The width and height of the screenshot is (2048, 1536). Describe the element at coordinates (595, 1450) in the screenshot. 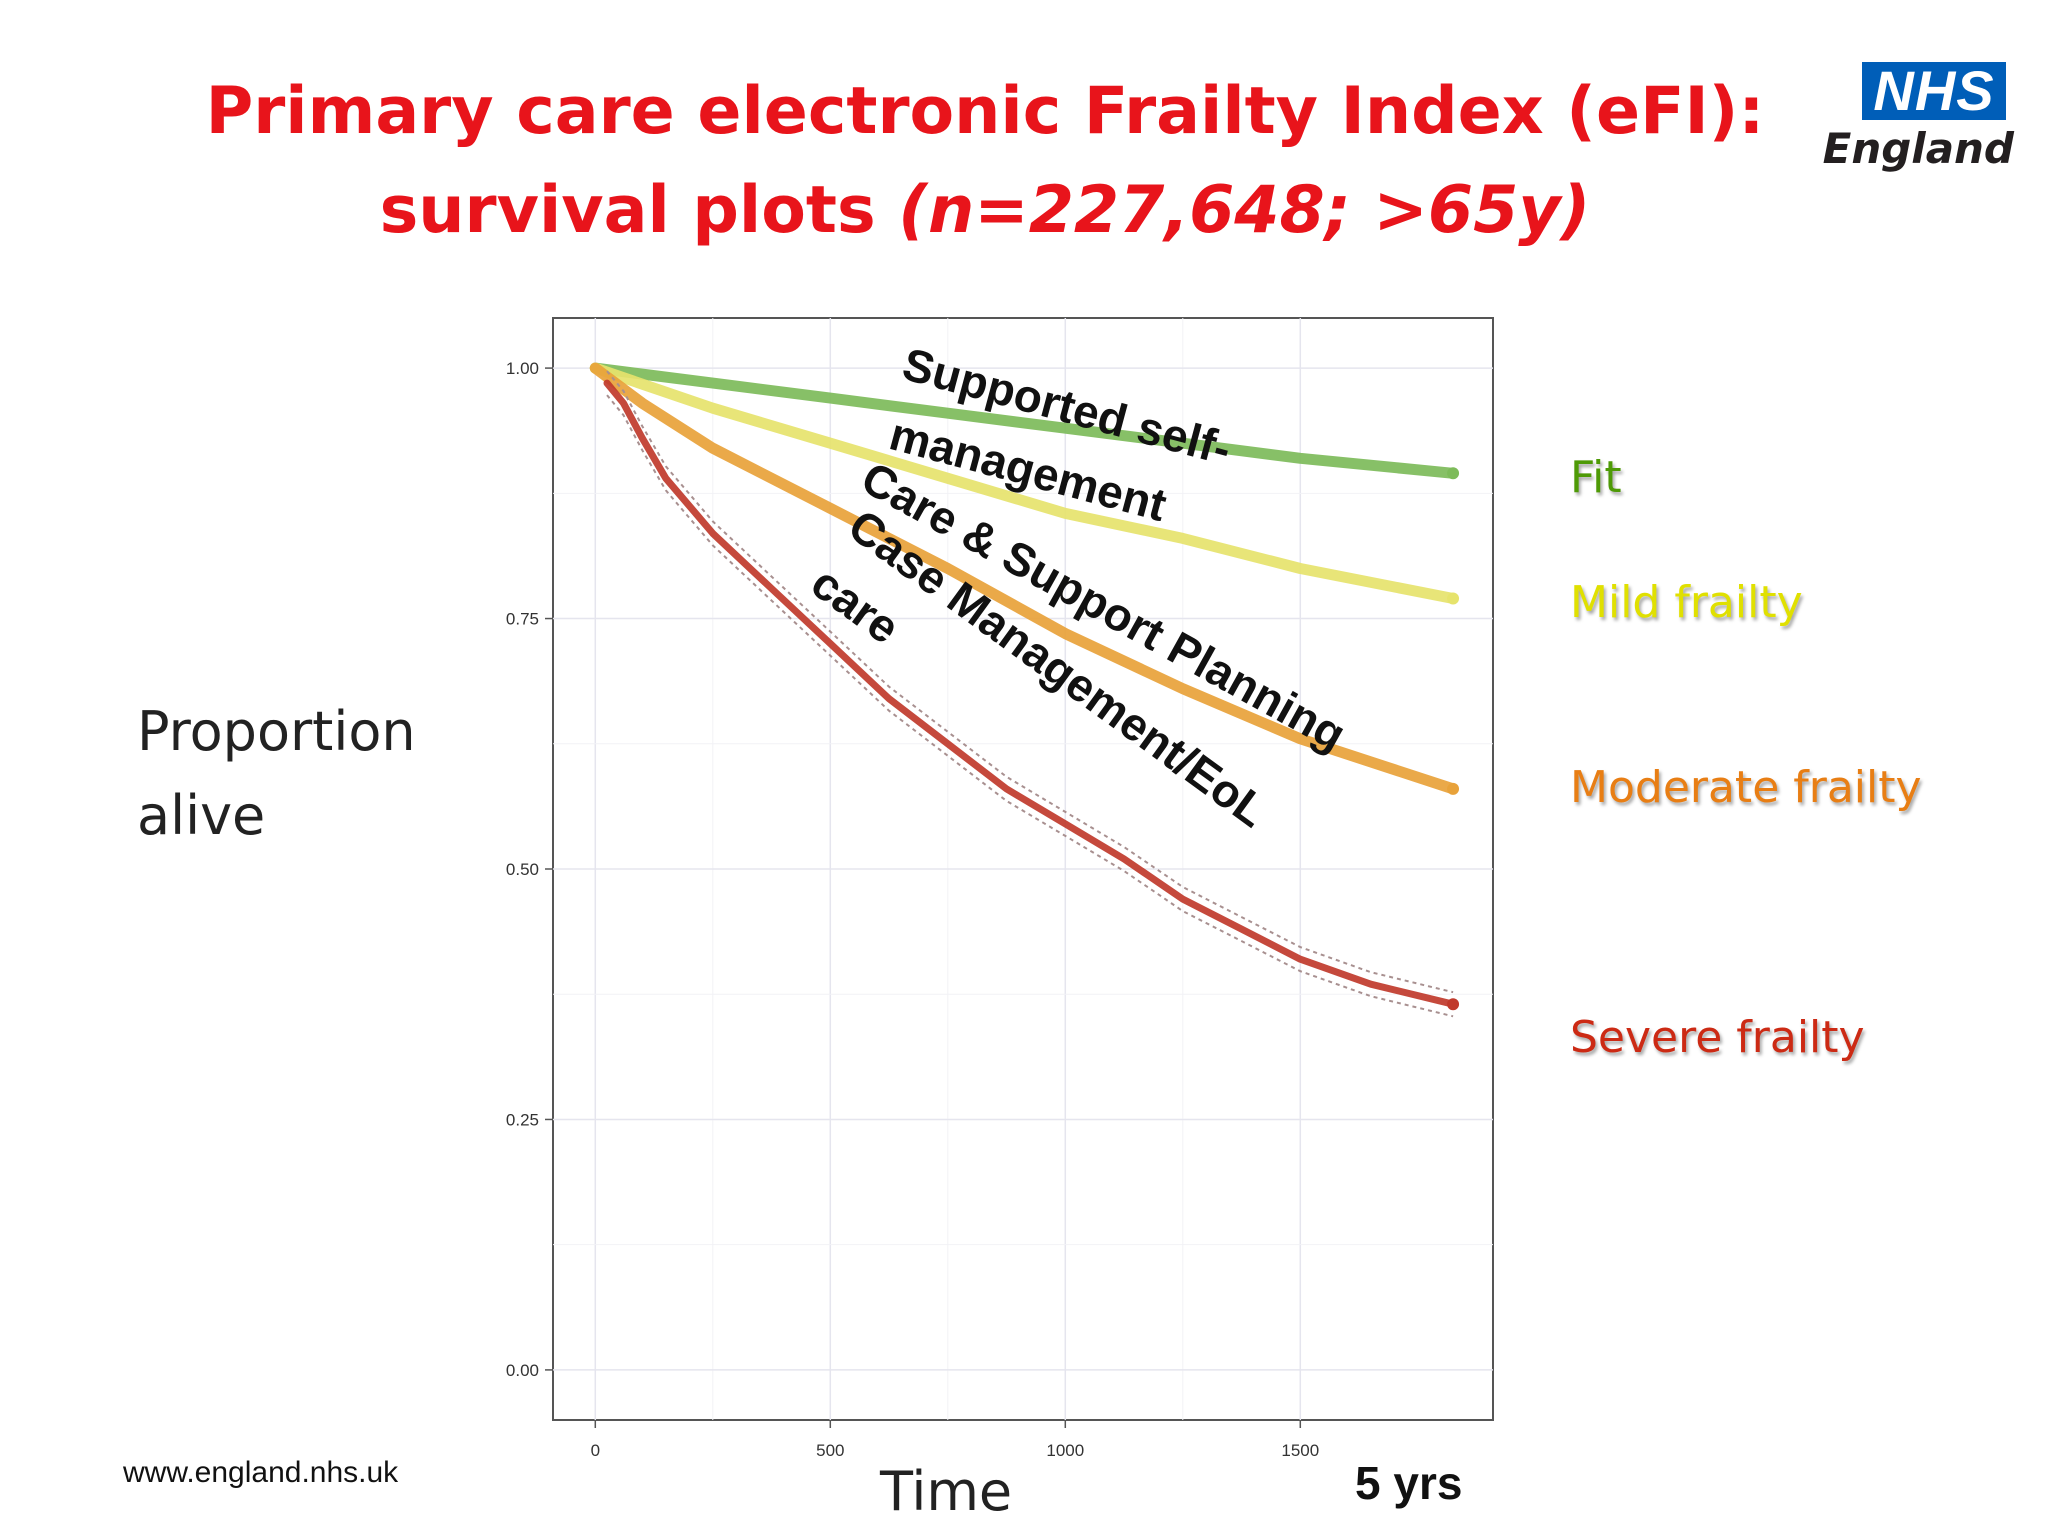

I see `x-tick-label: 0` at that location.